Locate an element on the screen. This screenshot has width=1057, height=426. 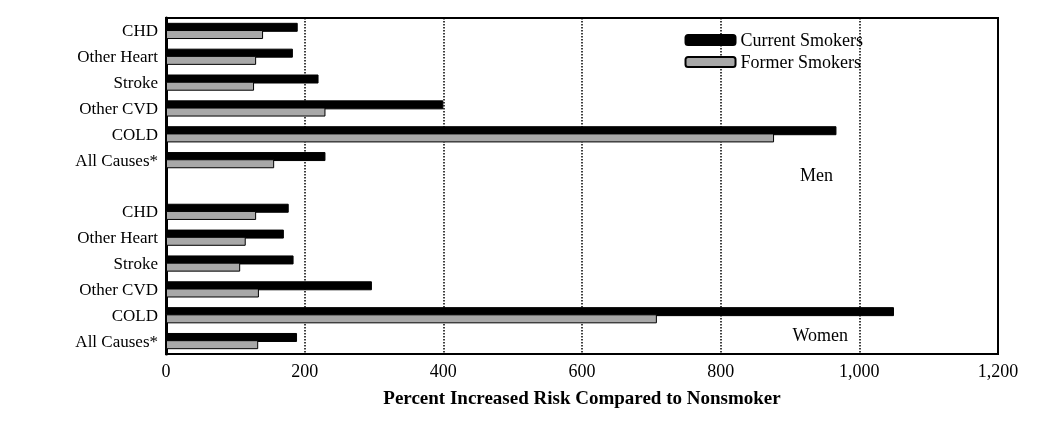
x-tick-label: 800 is located at coordinates (721, 371).